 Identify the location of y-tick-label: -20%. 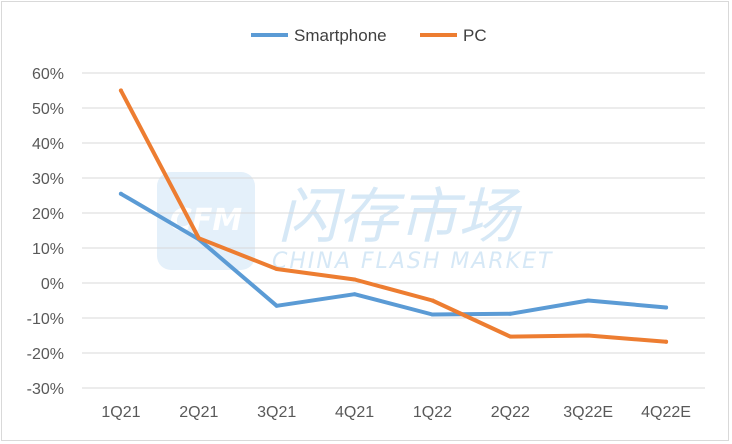
(45, 354).